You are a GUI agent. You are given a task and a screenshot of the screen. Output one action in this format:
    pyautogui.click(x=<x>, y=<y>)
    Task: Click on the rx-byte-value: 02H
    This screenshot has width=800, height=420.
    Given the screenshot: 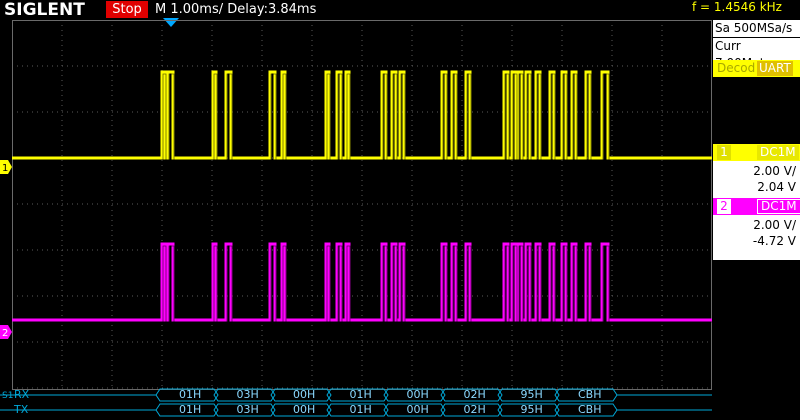 What is the action you would take?
    pyautogui.click(x=474, y=394)
    